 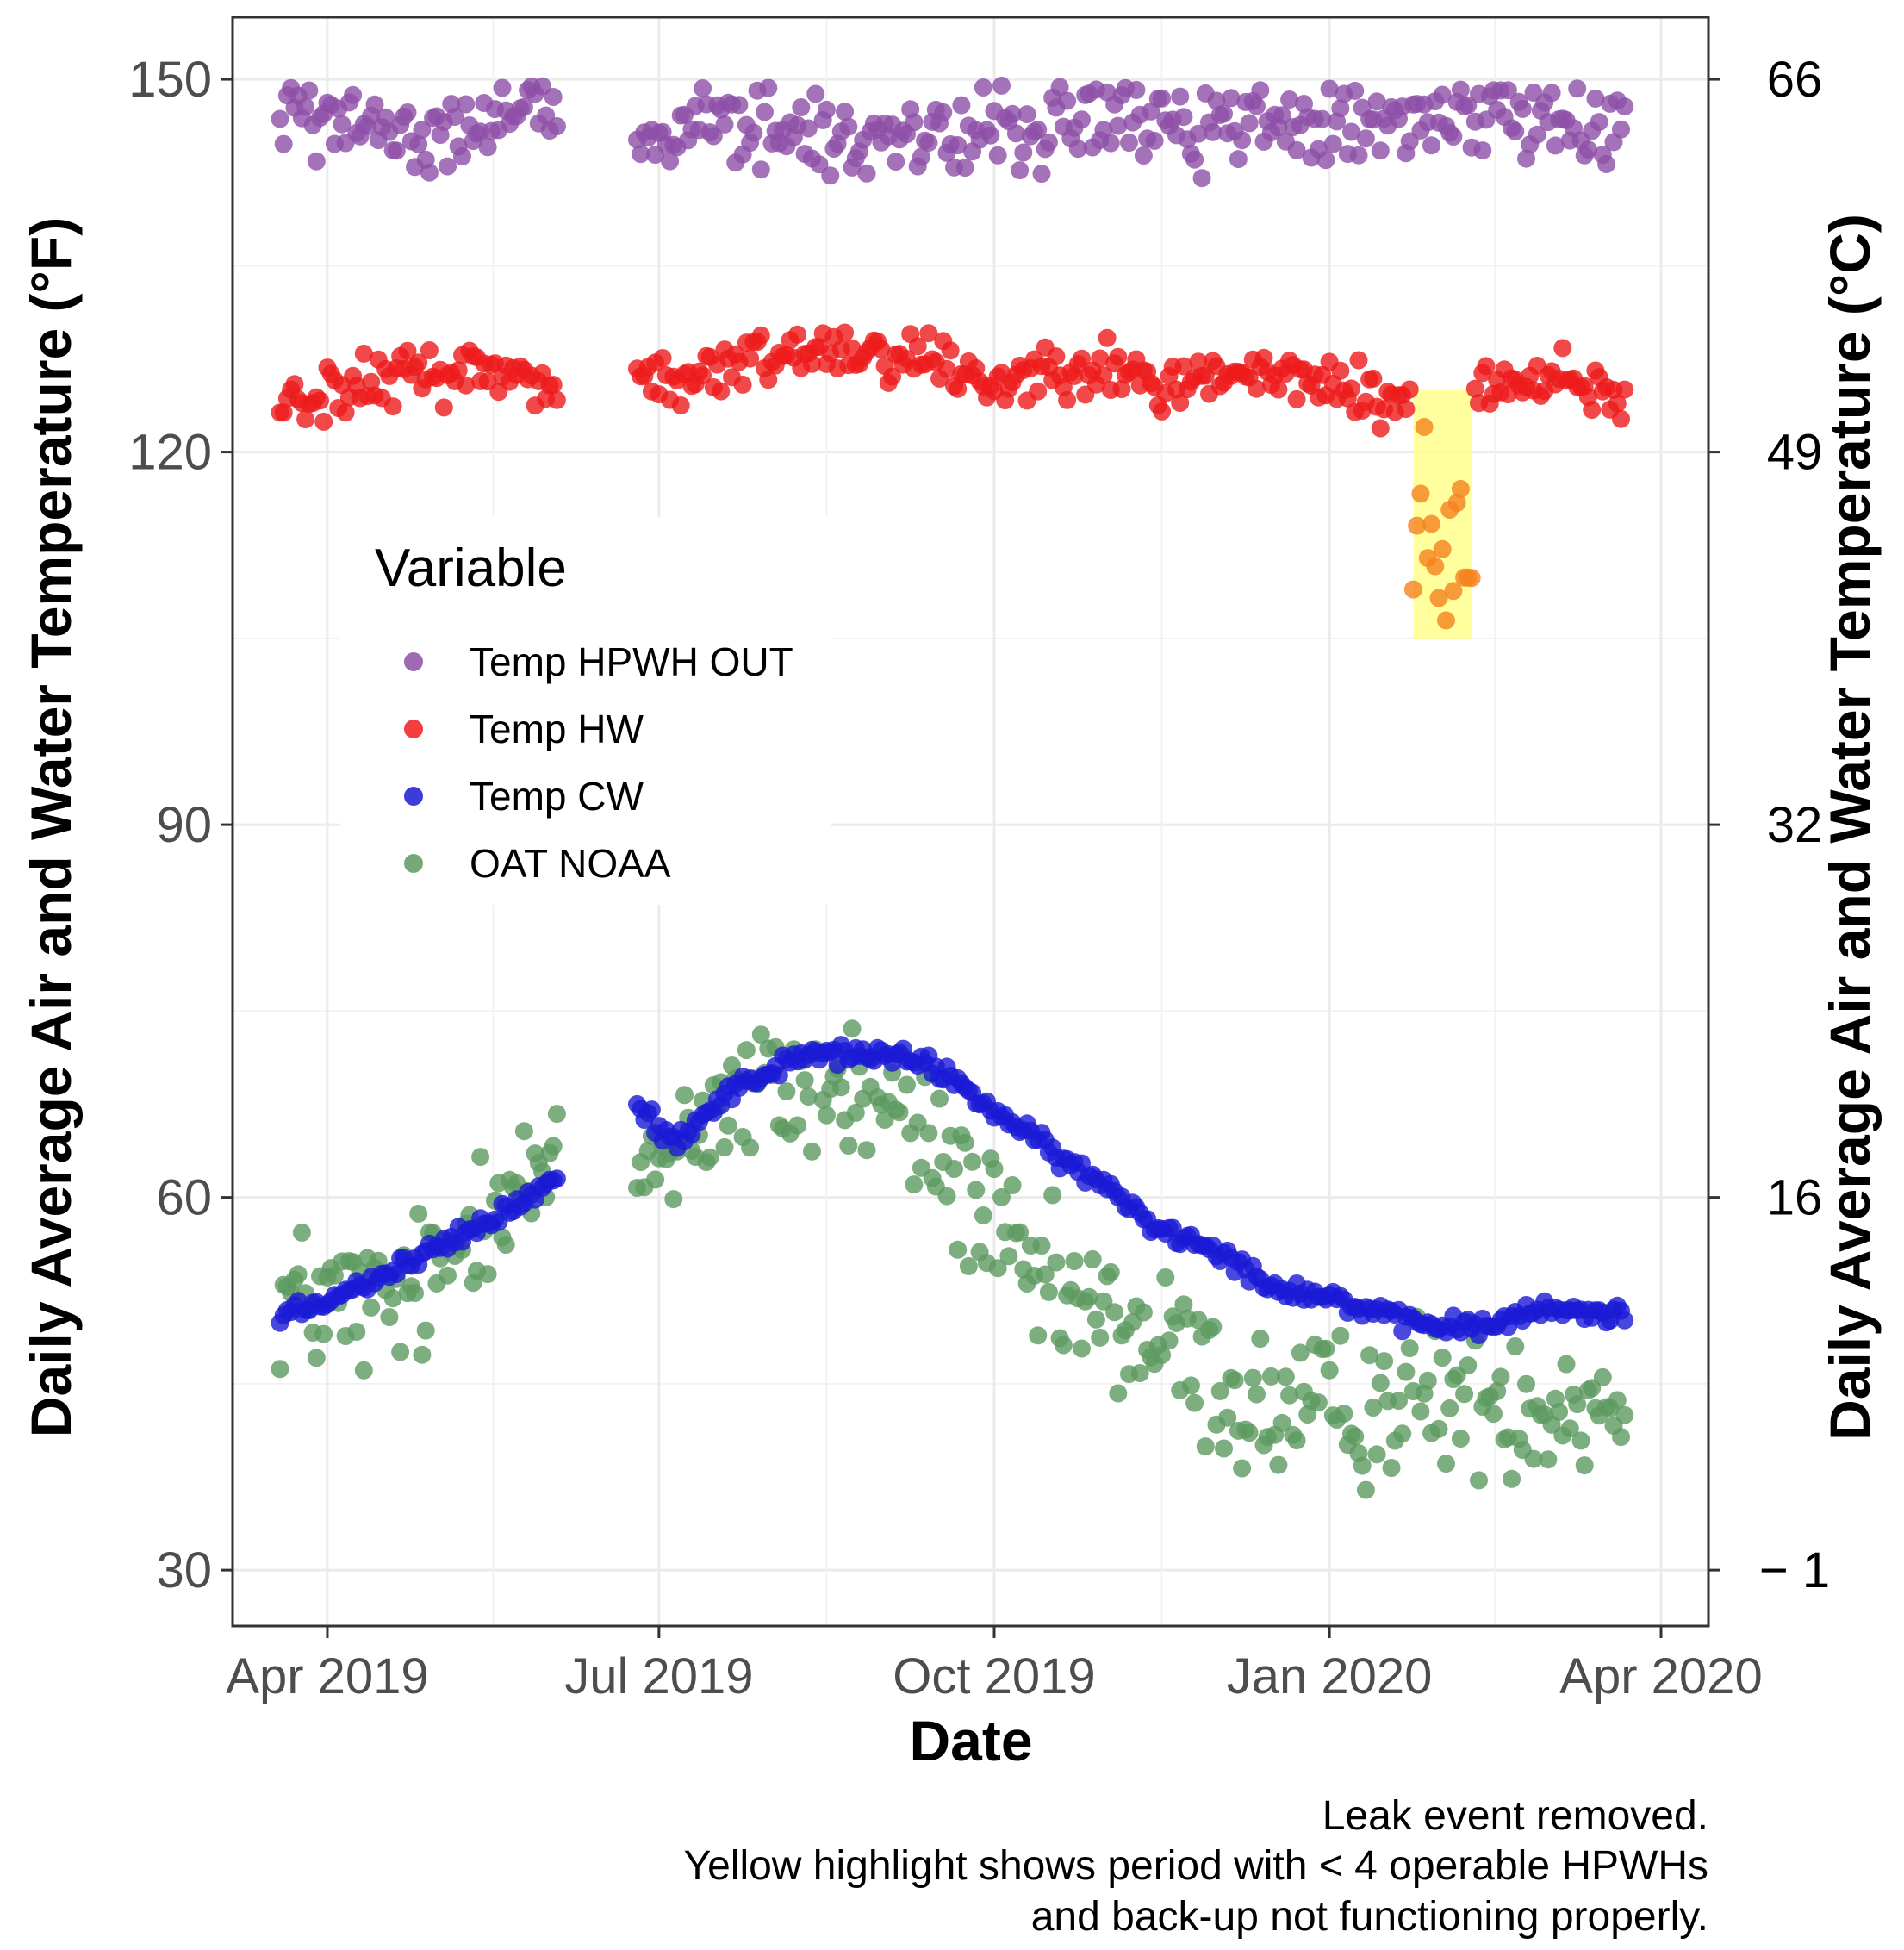 I want to click on y-right-tick-label: 16, so click(x=1795, y=1198).